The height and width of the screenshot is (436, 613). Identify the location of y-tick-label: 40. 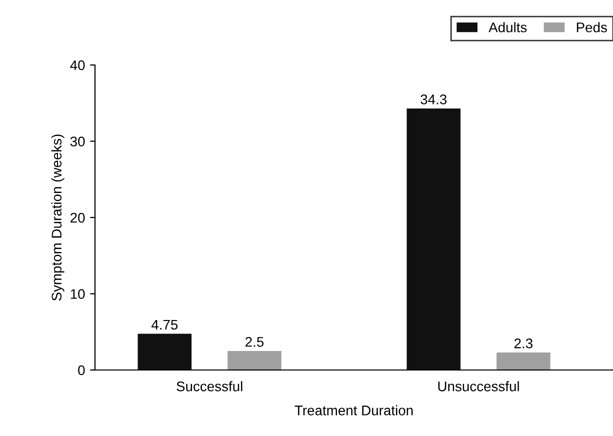
(77, 65).